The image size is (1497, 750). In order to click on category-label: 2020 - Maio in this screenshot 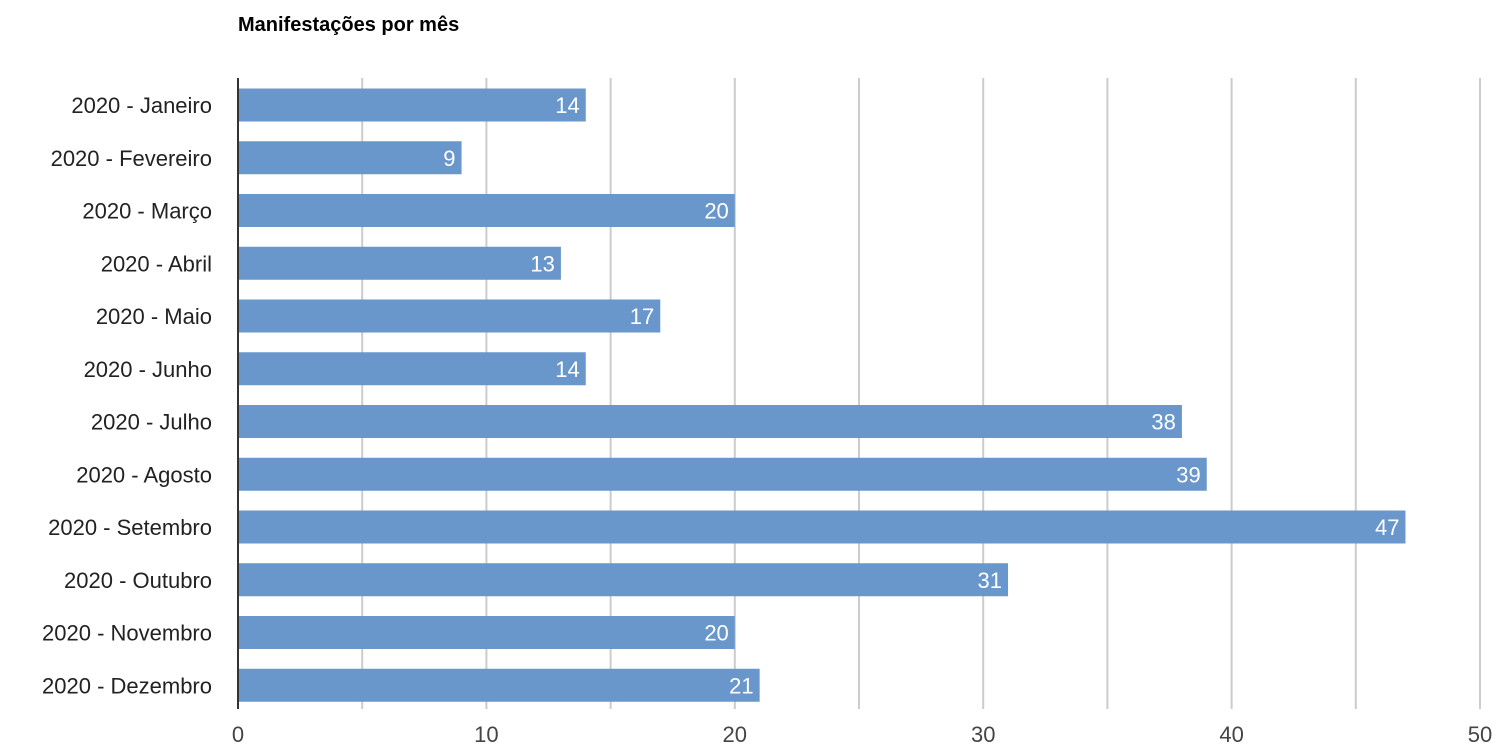, I will do `click(154, 316)`.